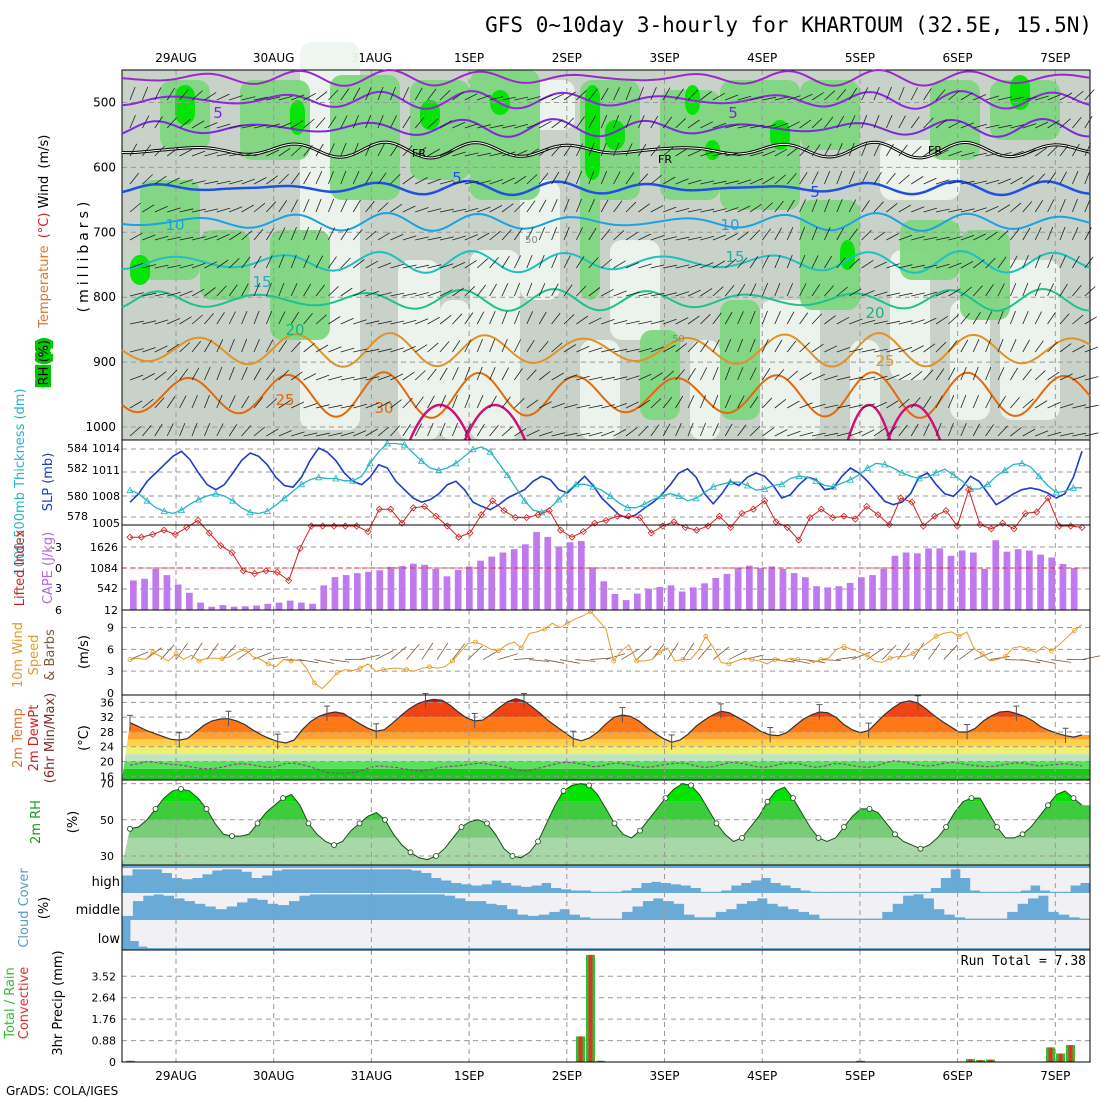 The image size is (1100, 1100). I want to click on wind-speed-line, so click(606, 650).